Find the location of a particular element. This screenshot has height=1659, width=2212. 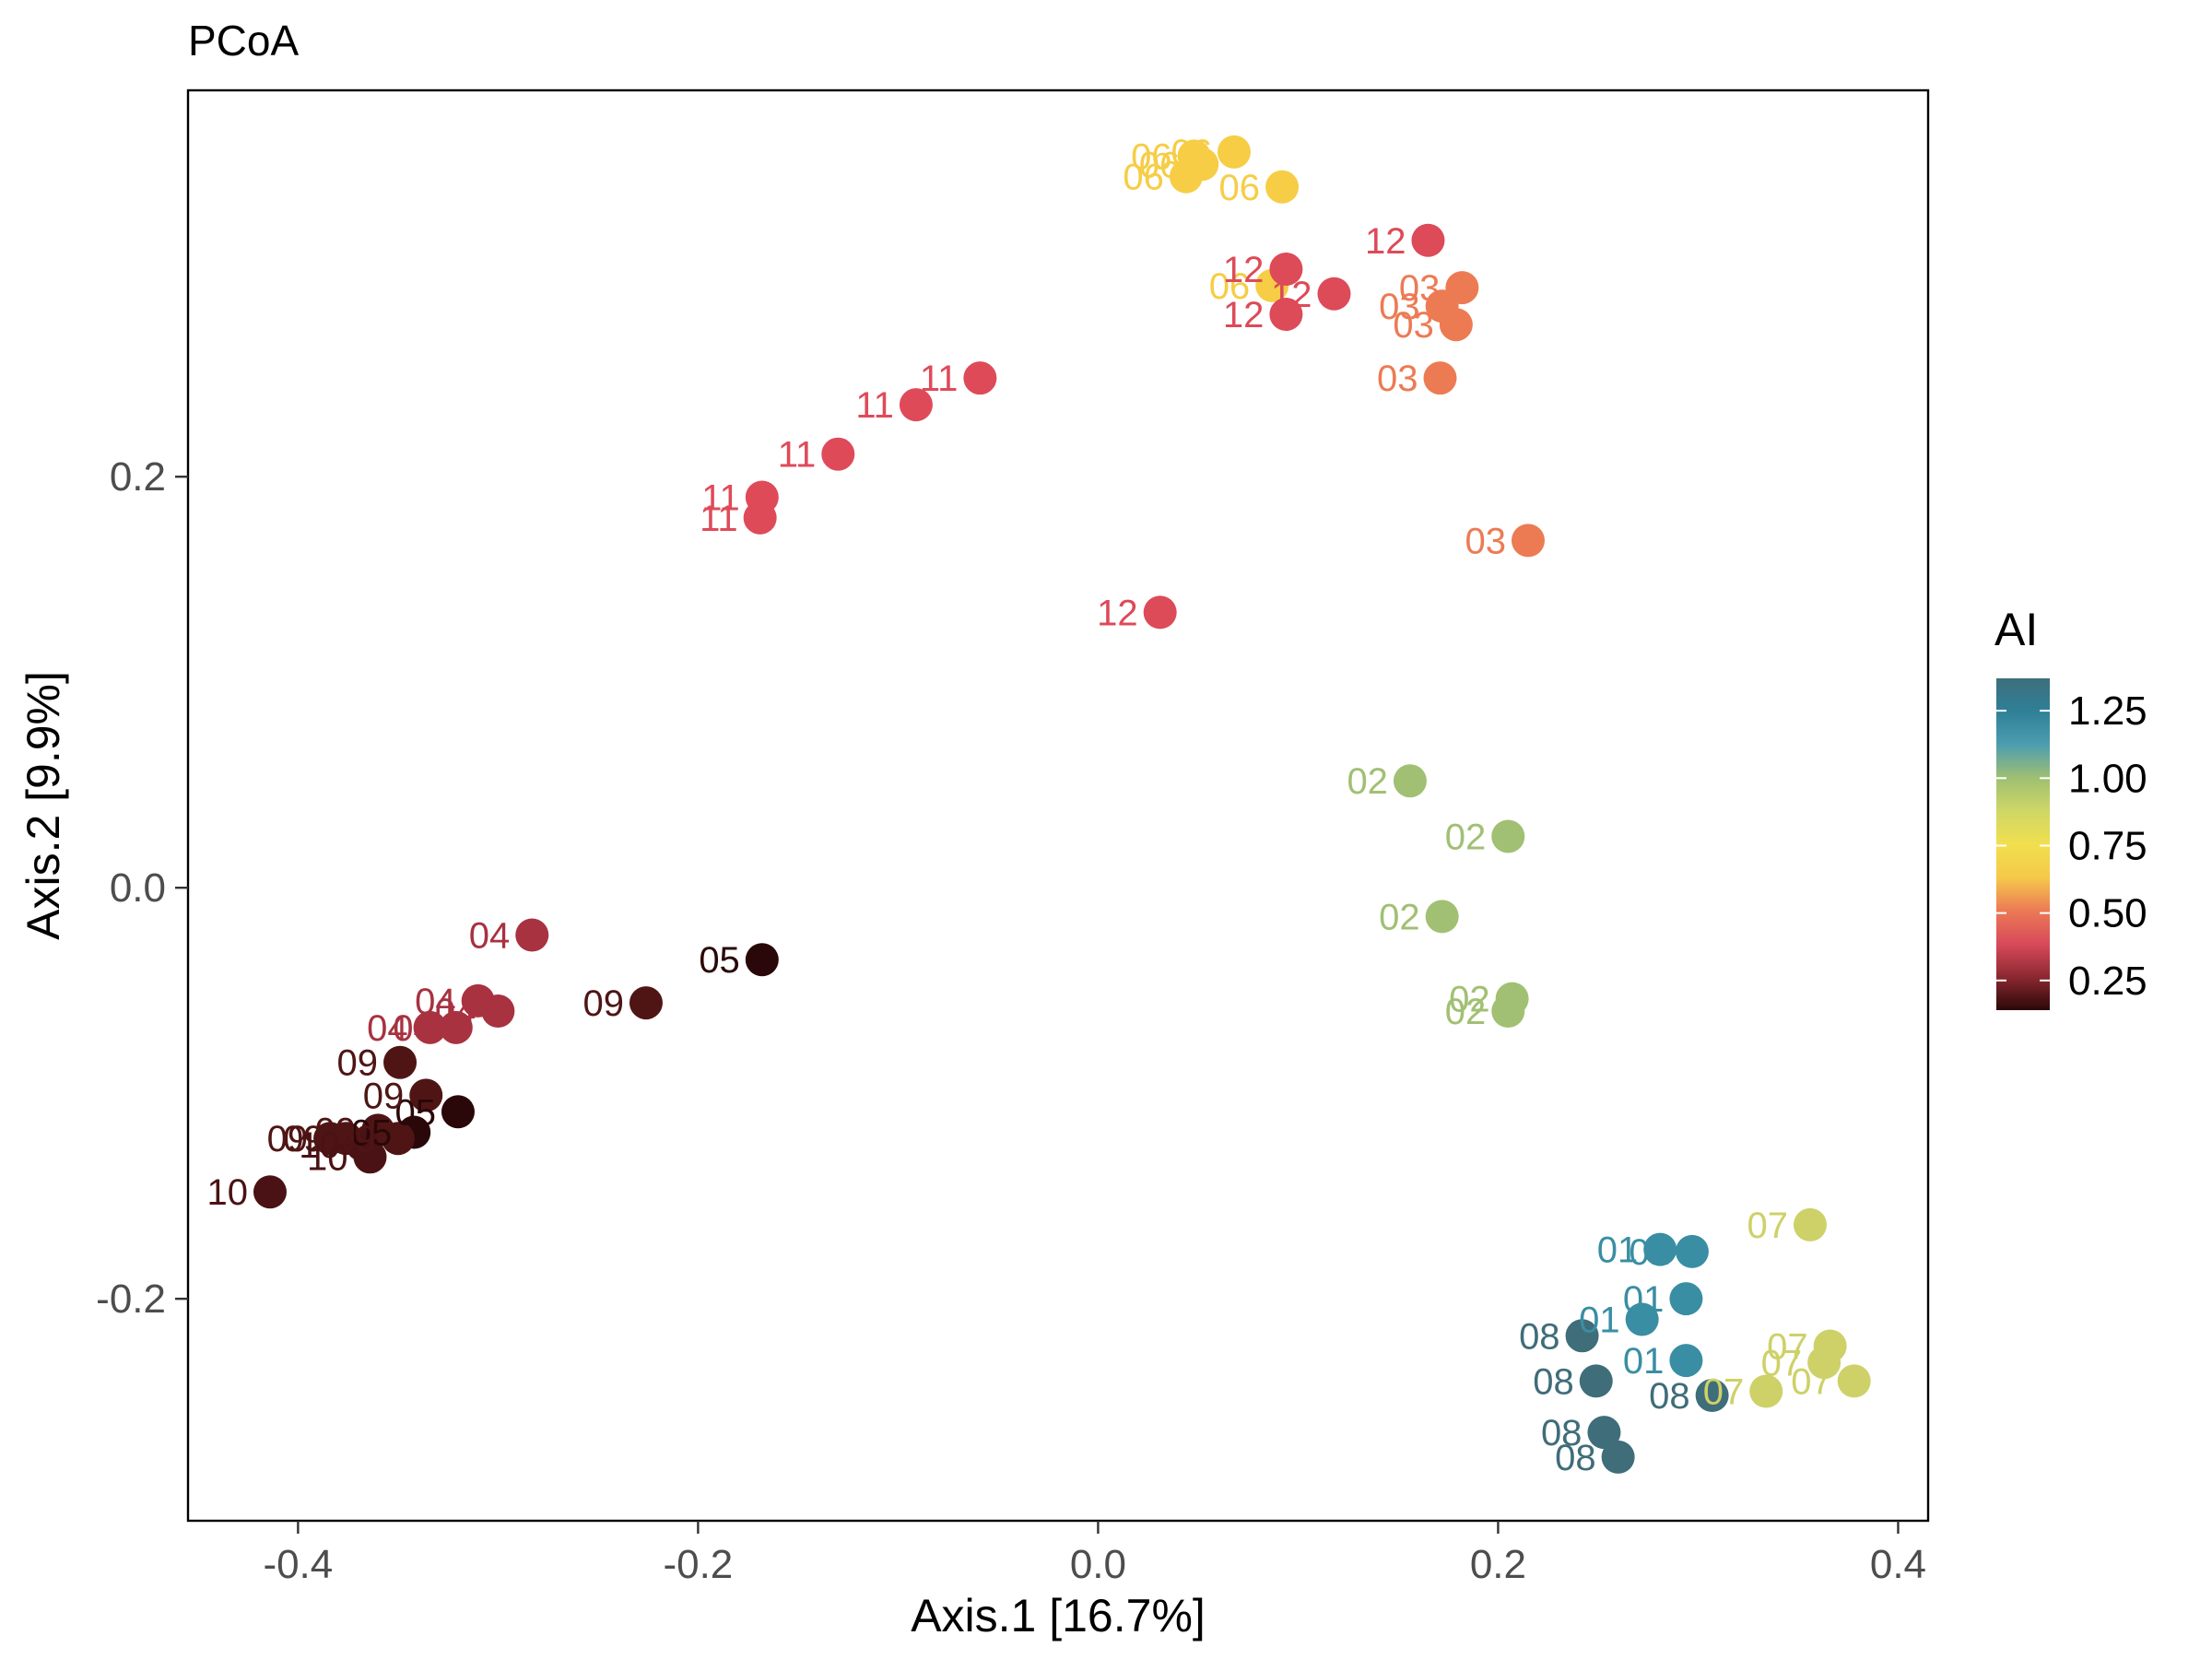

point-label: 05 is located at coordinates (719, 960).